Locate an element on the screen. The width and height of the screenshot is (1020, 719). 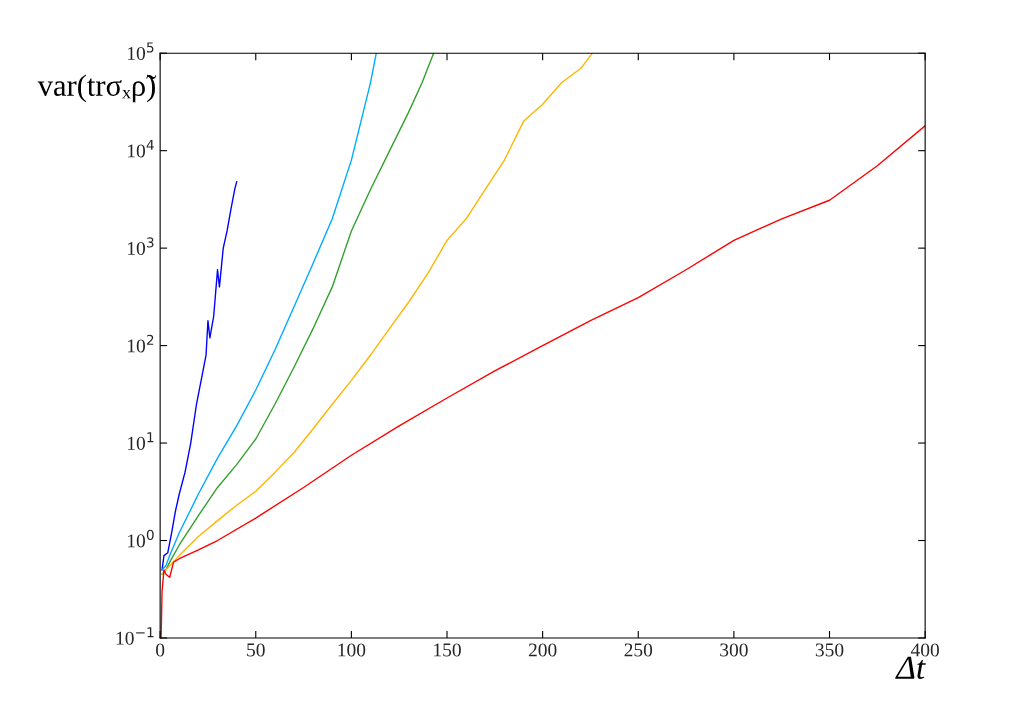
x-axis-title: Δt is located at coordinates (910, 667).